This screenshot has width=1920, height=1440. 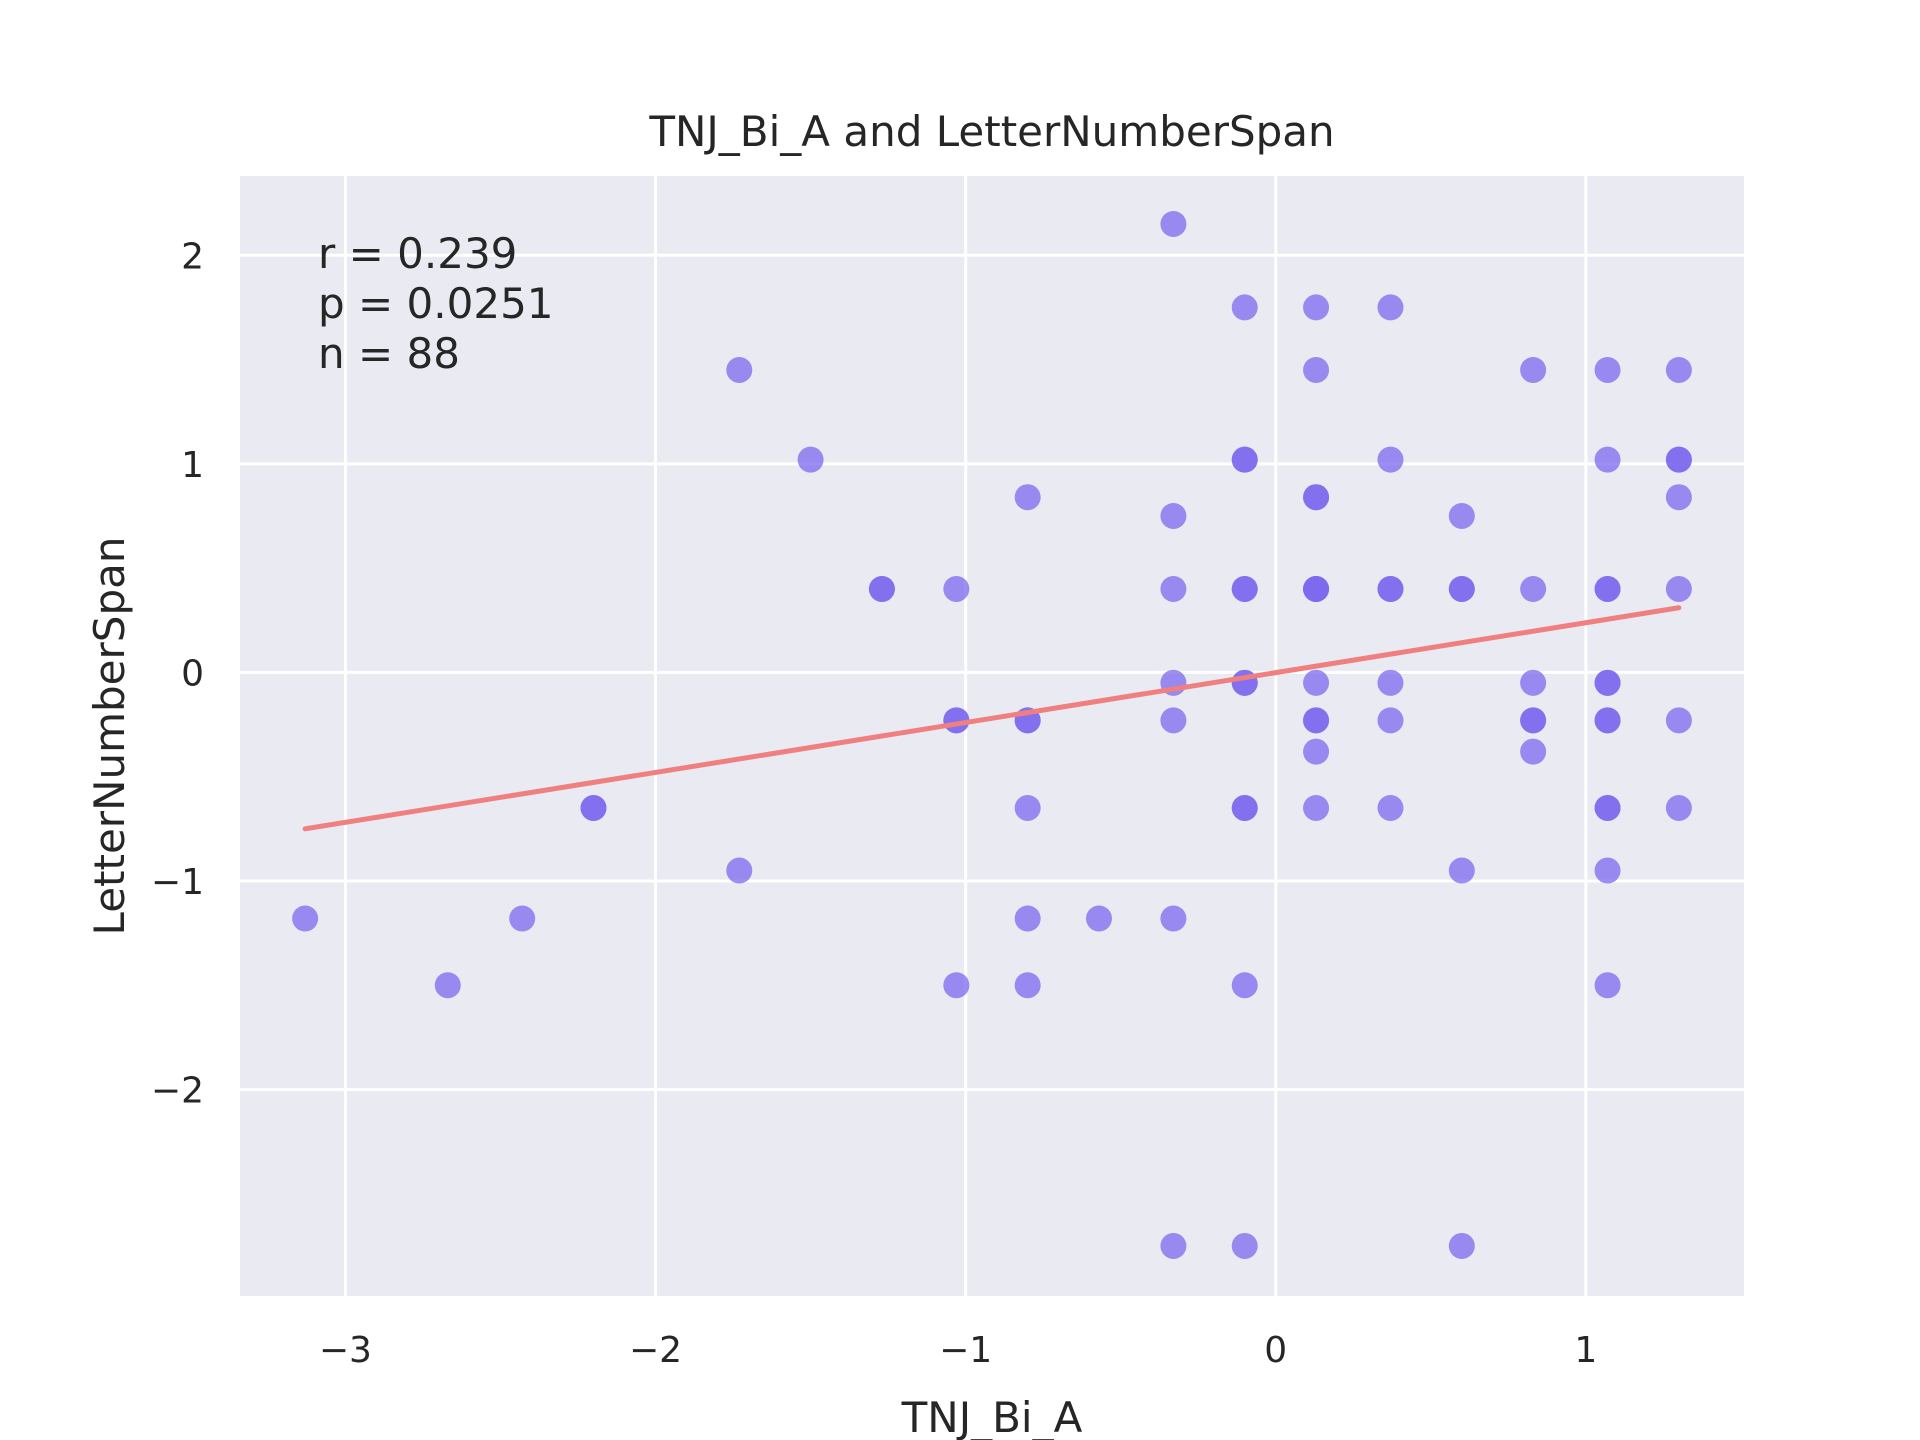 I want to click on regression-line, so click(x=992, y=718).